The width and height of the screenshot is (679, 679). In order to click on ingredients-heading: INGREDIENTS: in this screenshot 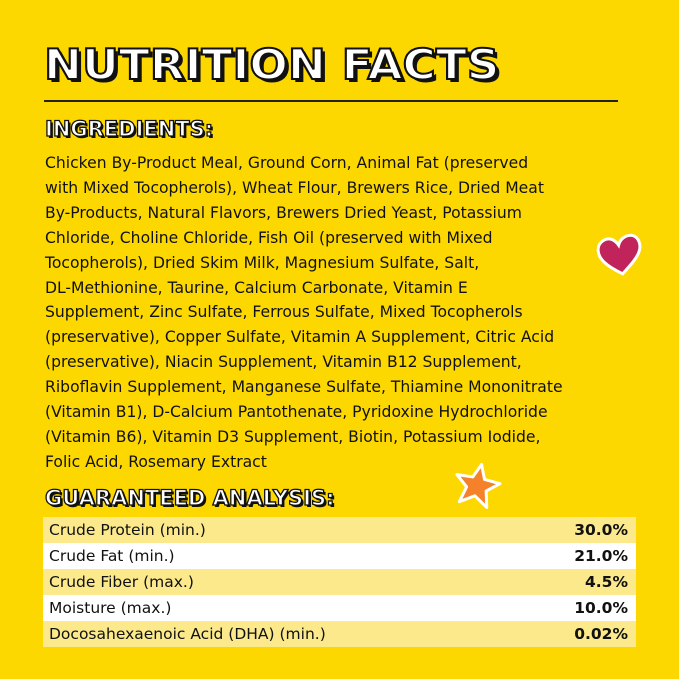, I will do `click(129, 128)`.